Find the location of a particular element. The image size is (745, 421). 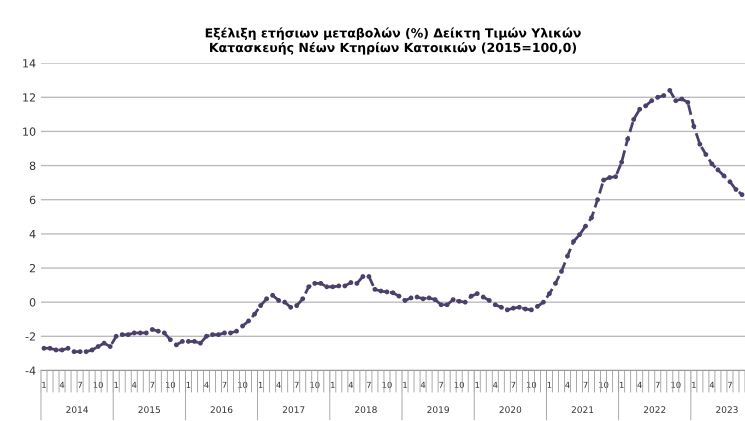

y-tick-label: -2 is located at coordinates (30, 336).